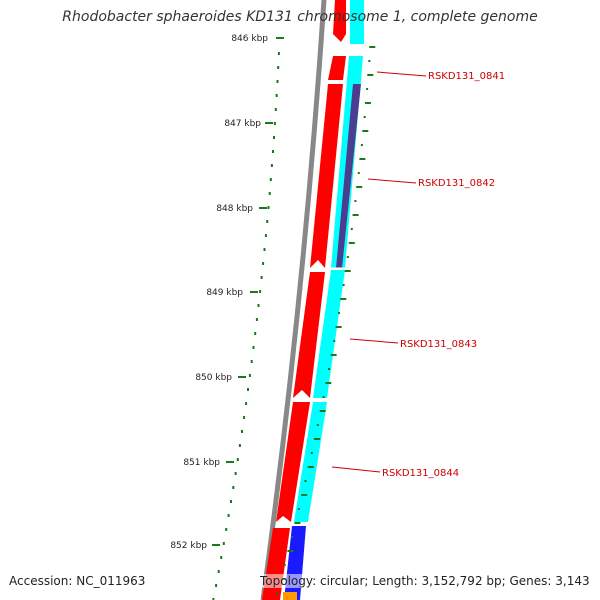  I want to click on ruler-label: 847 kbp, so click(242, 124).